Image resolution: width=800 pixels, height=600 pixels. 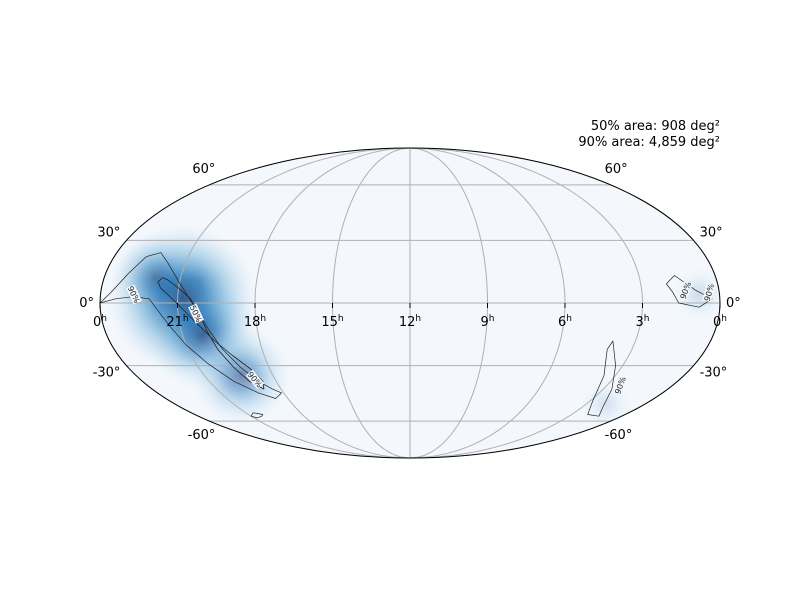 What do you see at coordinates (711, 232) in the screenshot?
I see `dec-tick-label-right: 30°` at bounding box center [711, 232].